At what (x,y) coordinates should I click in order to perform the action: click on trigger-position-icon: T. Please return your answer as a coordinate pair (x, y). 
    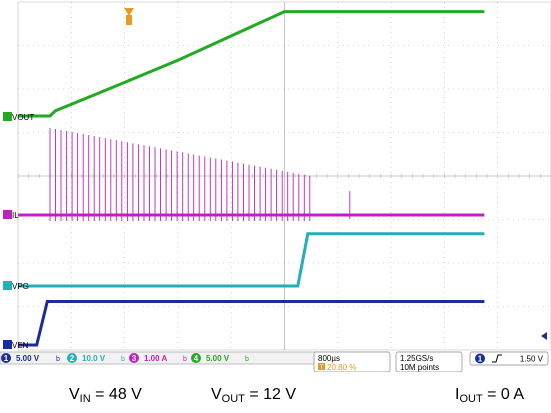
    Looking at the image, I should click on (322, 368).